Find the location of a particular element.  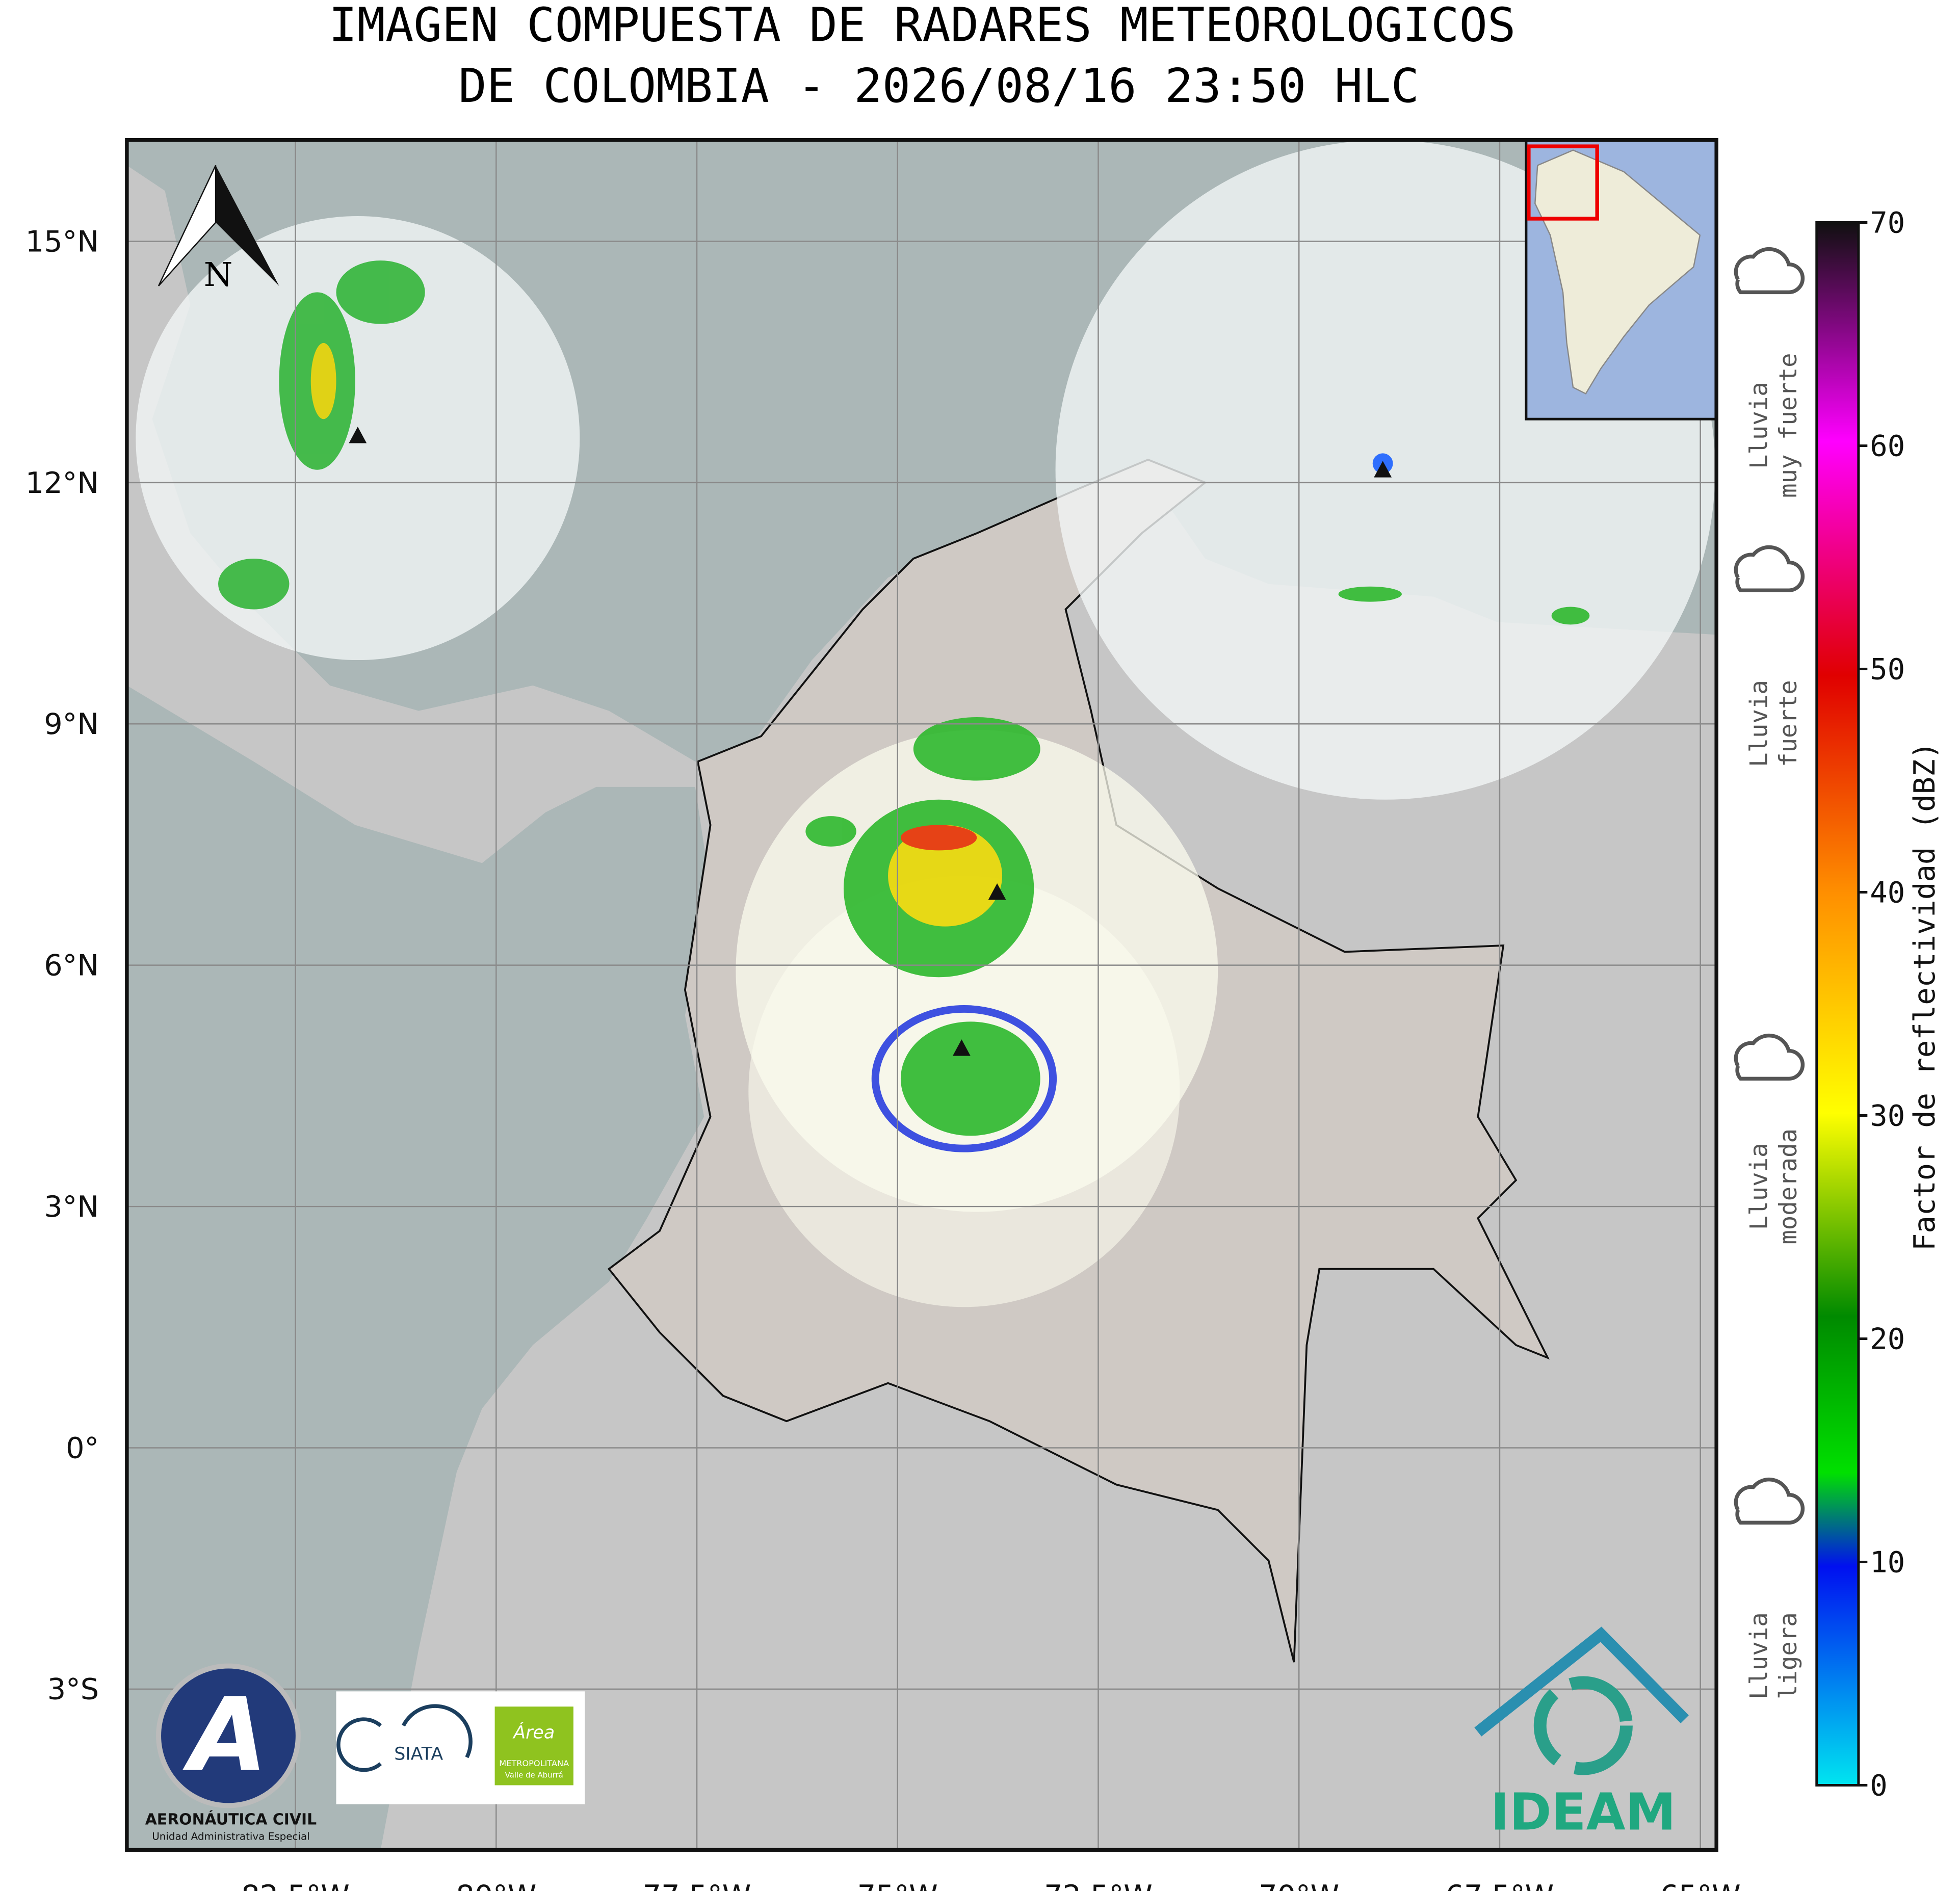

rain-label: muy fuerte is located at coordinates (1788, 425).